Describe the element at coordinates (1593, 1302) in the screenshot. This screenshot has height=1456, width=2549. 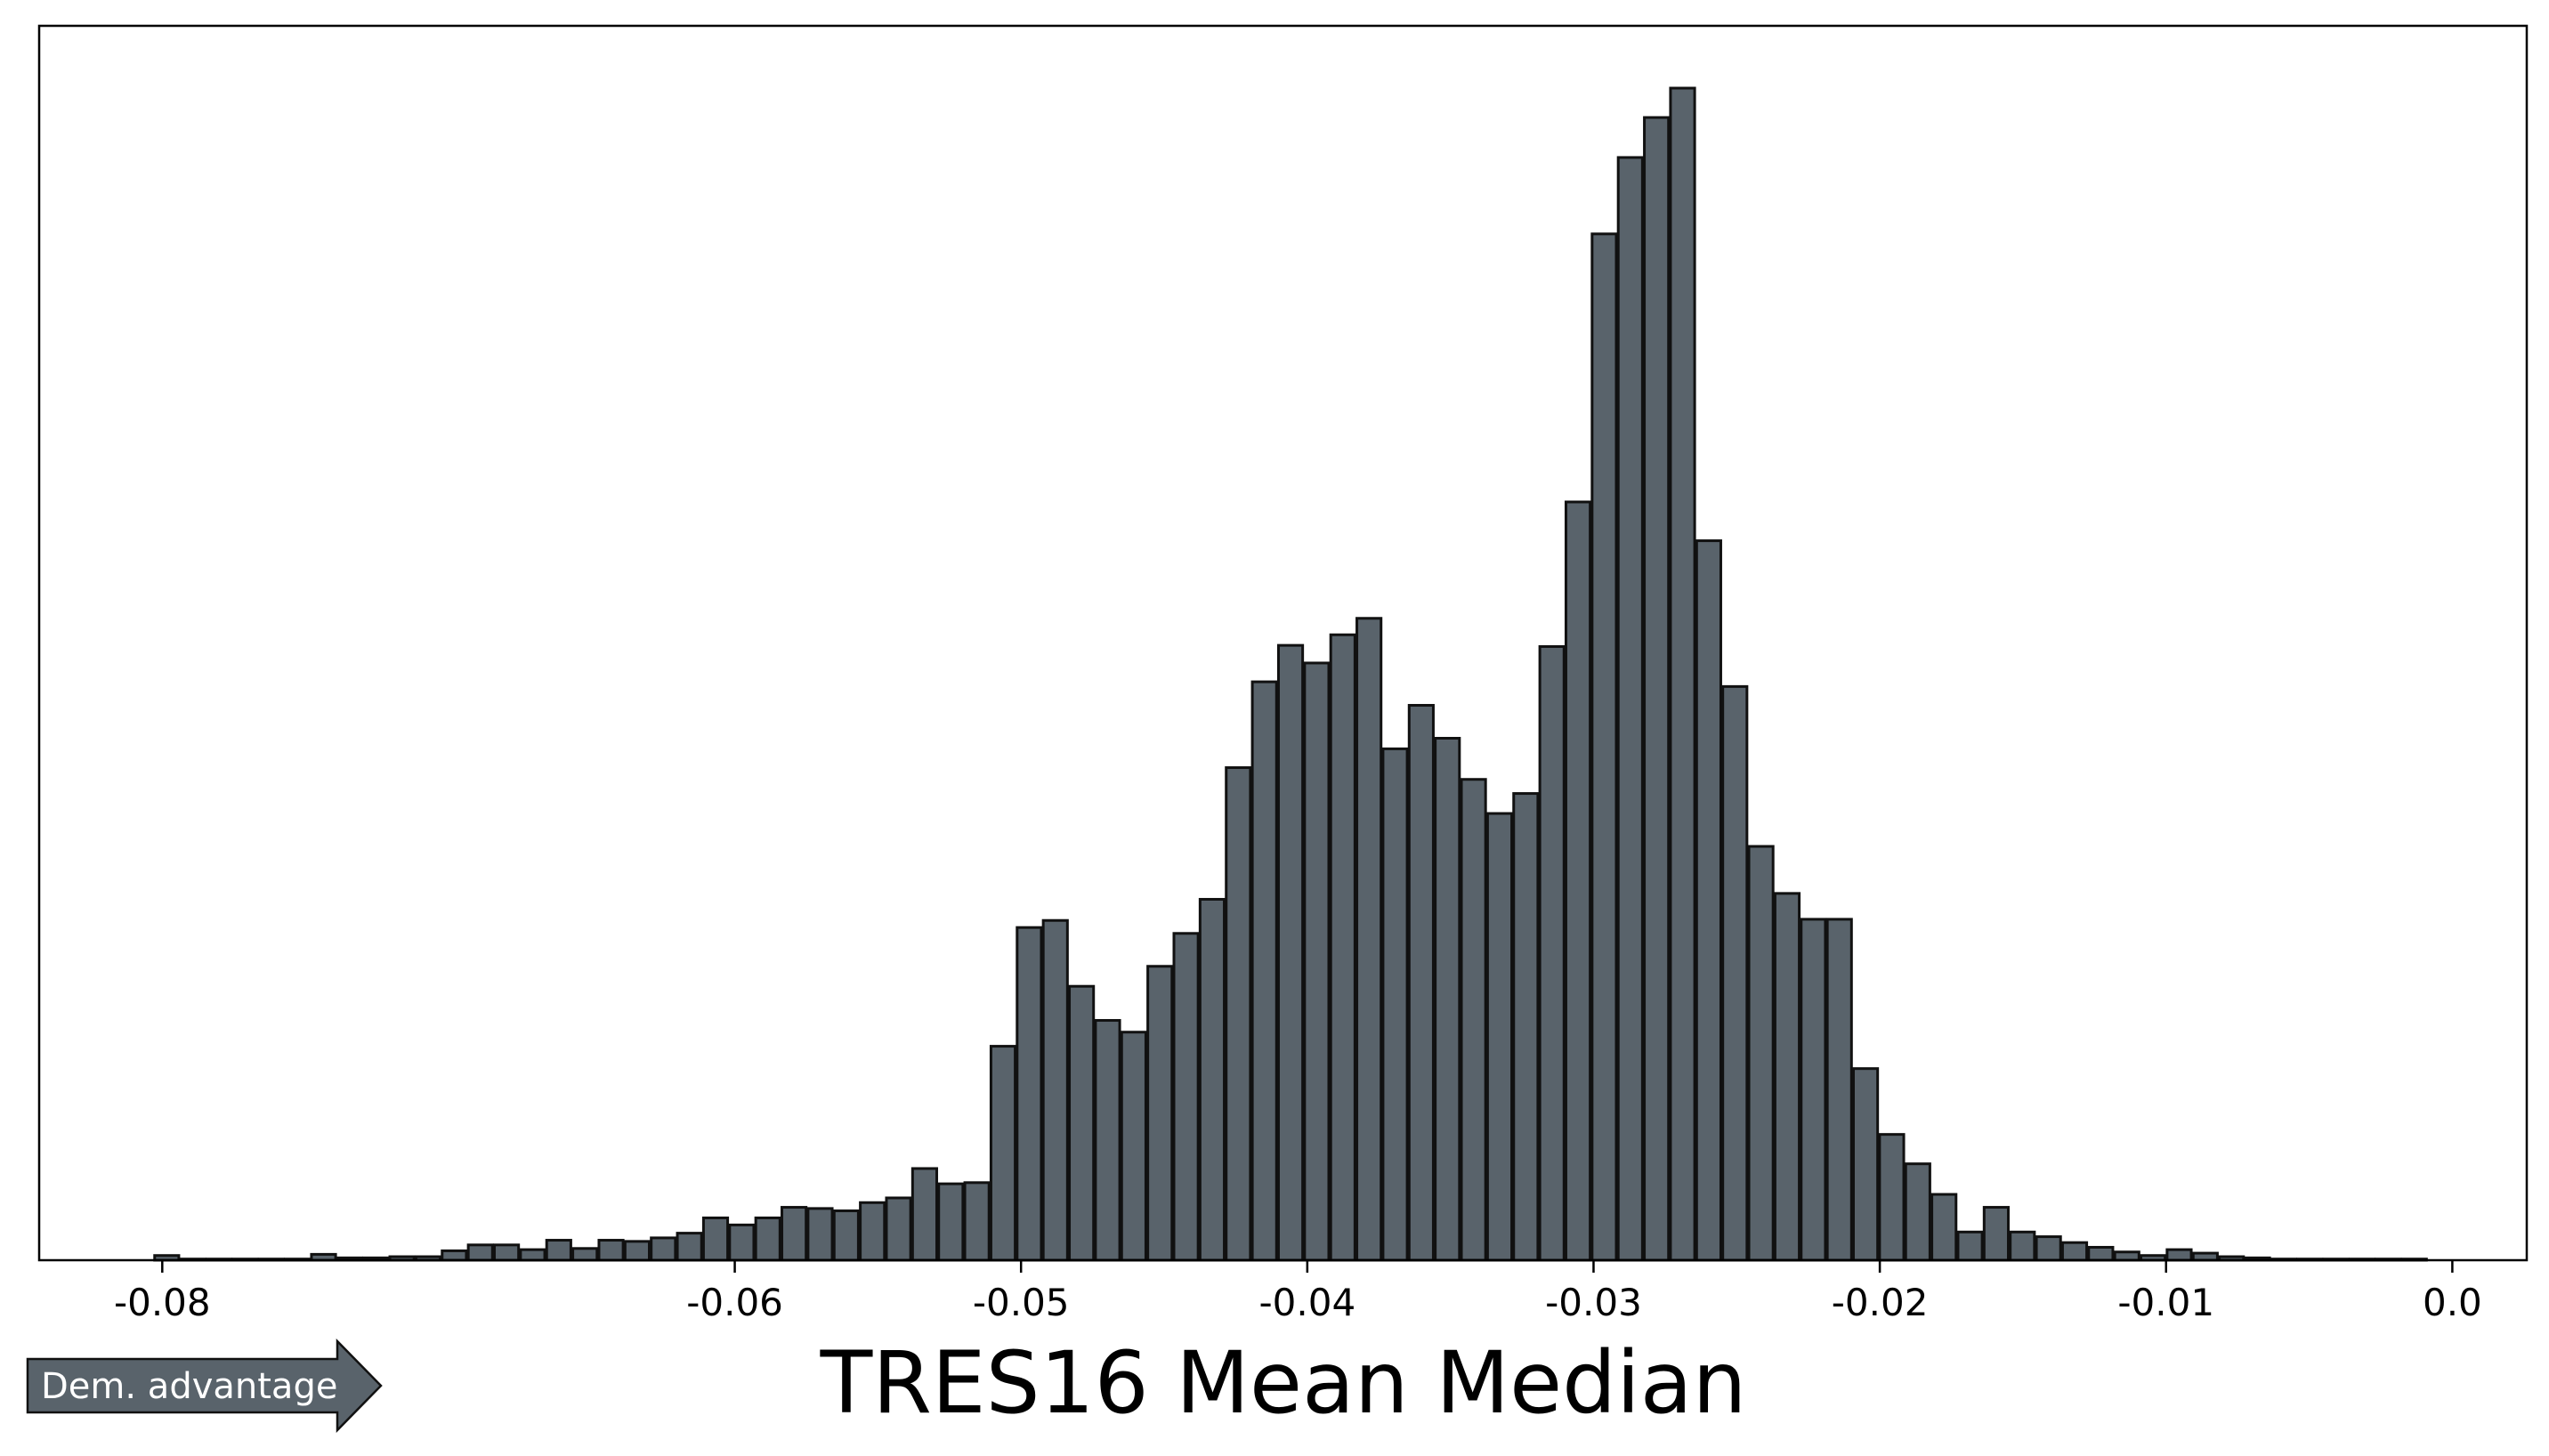
I see `x-tick-label: -0.03` at that location.